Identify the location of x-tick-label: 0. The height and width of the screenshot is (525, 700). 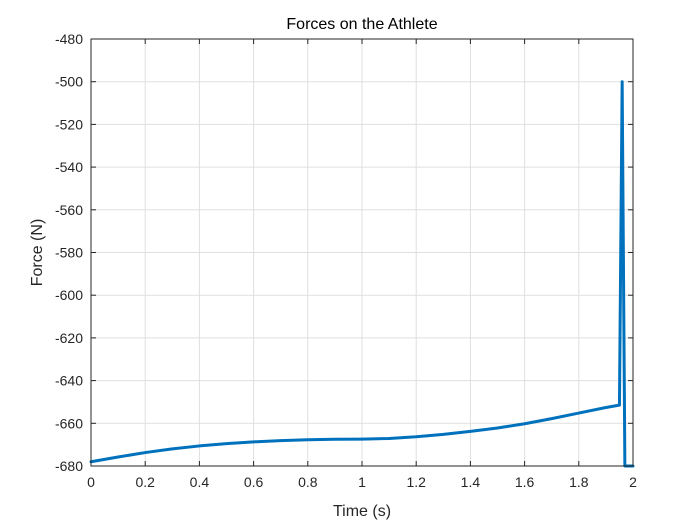
(91, 482).